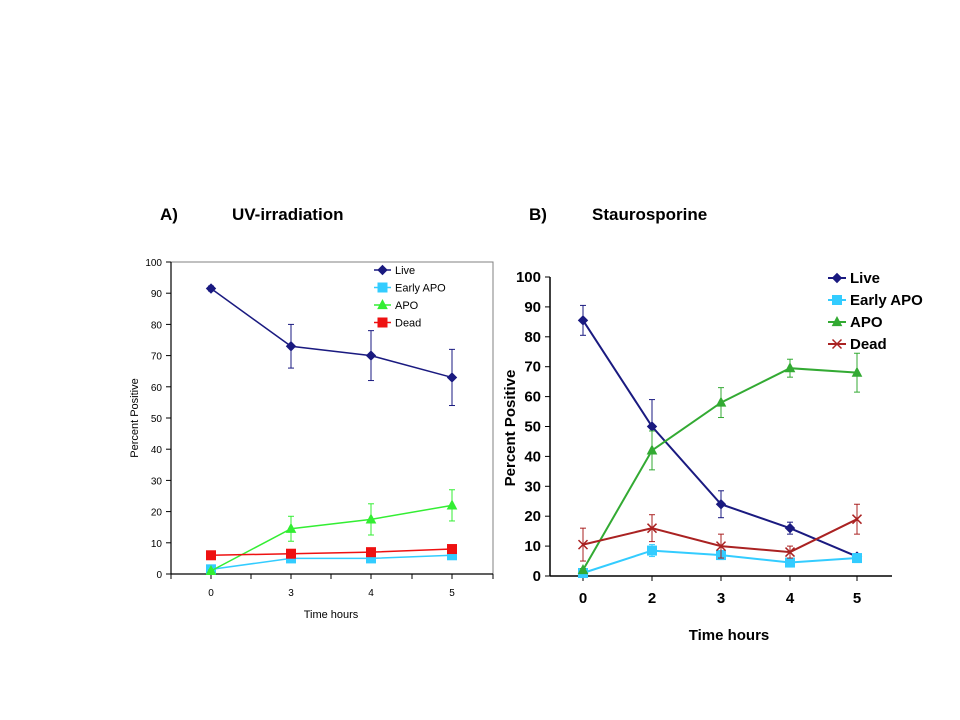 The image size is (960, 720). What do you see at coordinates (720, 561) in the screenshot?
I see `series-early-apo` at bounding box center [720, 561].